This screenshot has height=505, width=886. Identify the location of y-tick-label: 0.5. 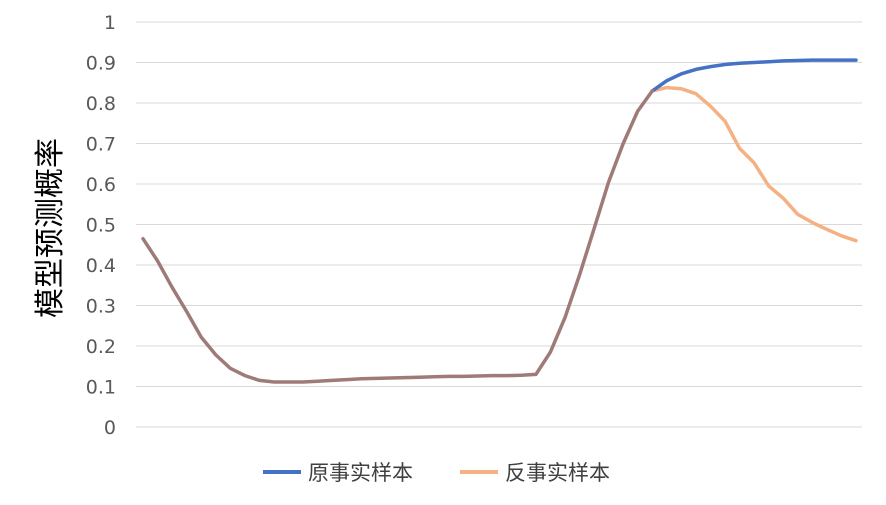
(101, 226).